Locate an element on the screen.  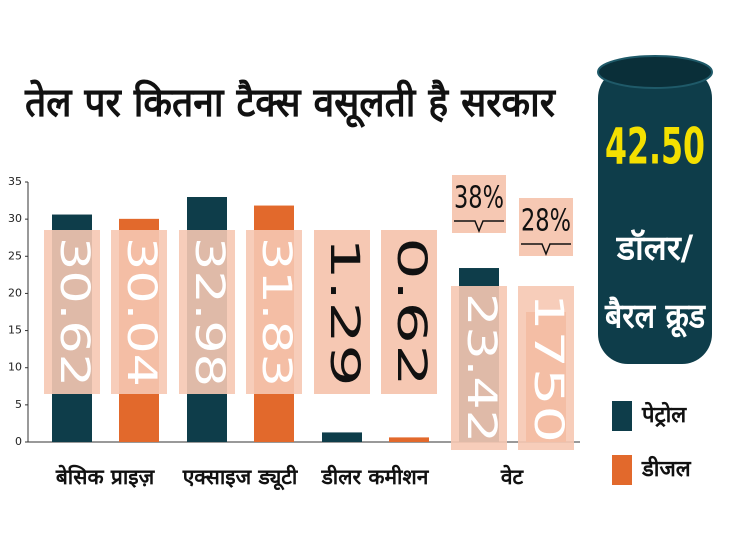
value-label: 30.62 is located at coordinates (74, 312).